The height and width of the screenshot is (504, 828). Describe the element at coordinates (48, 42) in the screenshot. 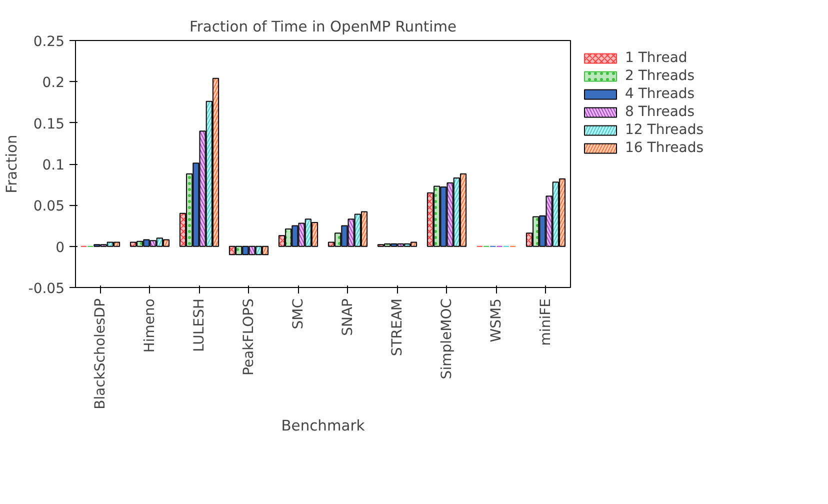

I see `y-tick-label: 0.25` at that location.